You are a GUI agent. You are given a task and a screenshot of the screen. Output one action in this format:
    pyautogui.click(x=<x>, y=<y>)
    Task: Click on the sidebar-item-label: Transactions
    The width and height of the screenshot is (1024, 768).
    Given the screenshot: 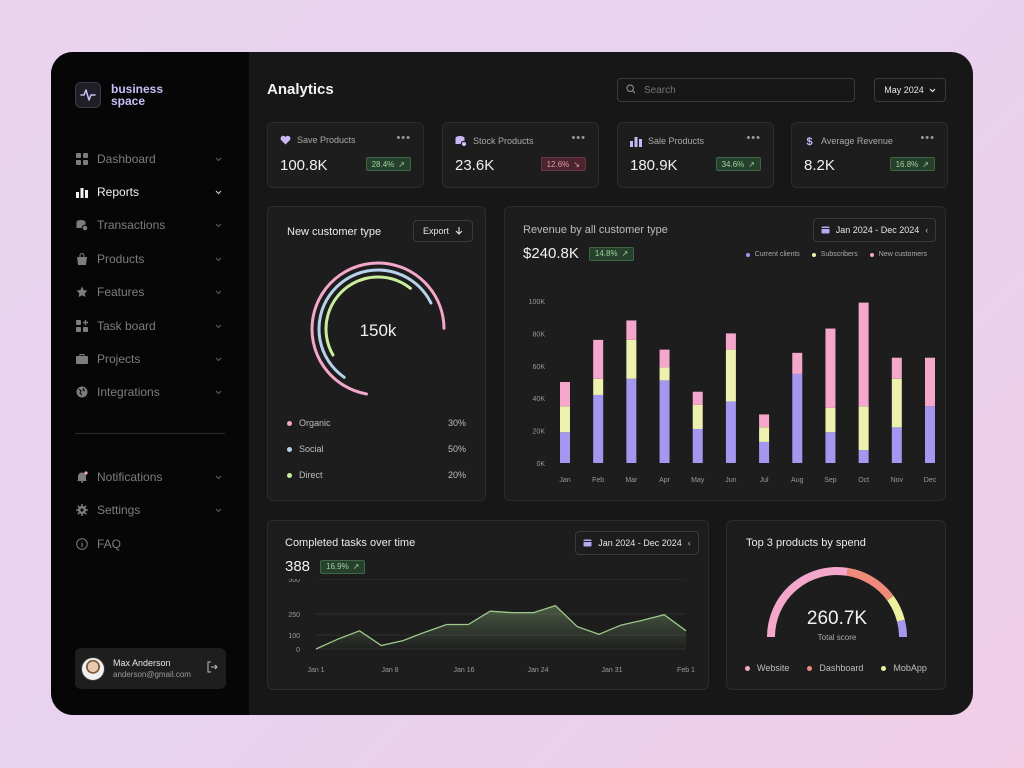 What is the action you would take?
    pyautogui.click(x=131, y=225)
    